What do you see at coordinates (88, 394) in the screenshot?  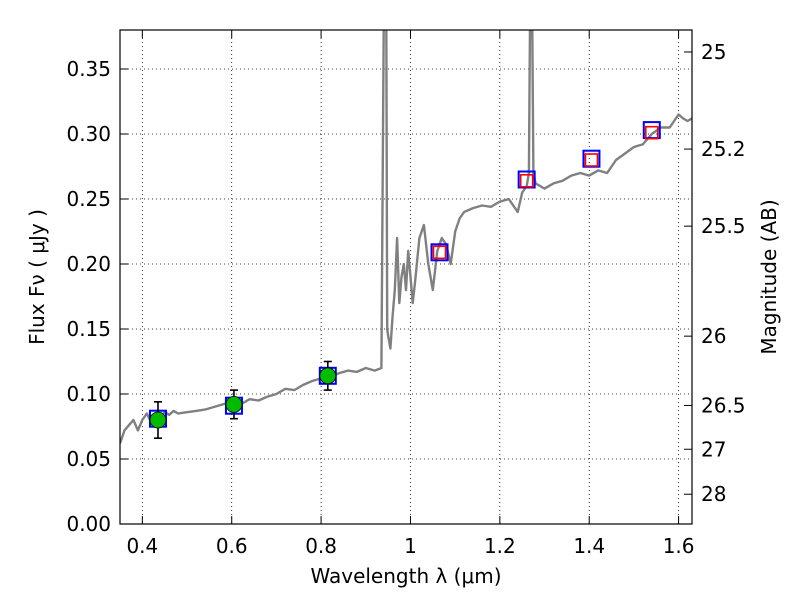 I see `y-tick-label: 0.10` at bounding box center [88, 394].